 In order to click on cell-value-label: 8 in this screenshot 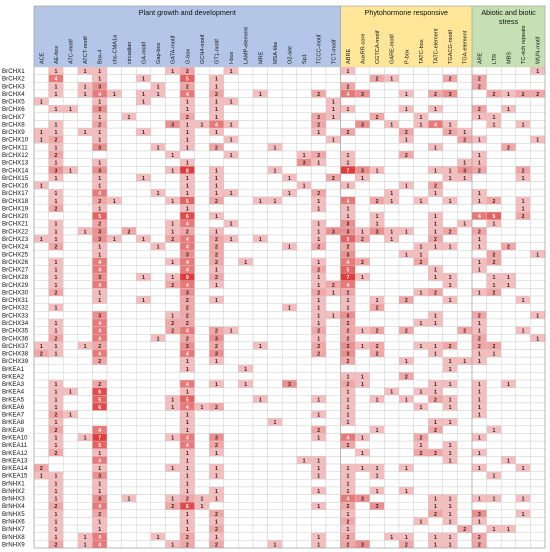, I will do `click(187, 171)`.